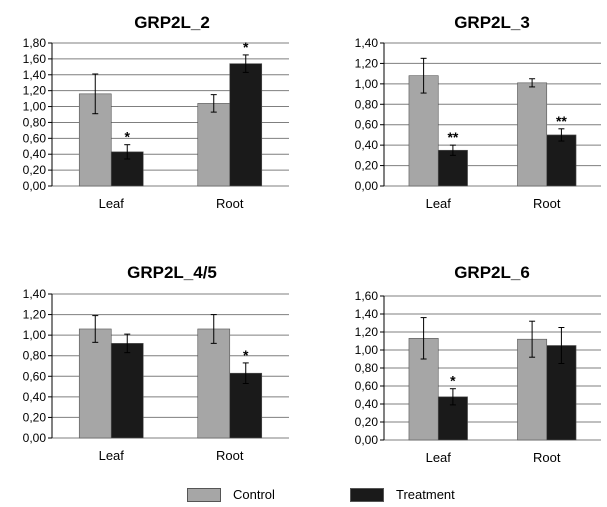  What do you see at coordinates (231, 494) in the screenshot?
I see `legend-item-control: Control` at bounding box center [231, 494].